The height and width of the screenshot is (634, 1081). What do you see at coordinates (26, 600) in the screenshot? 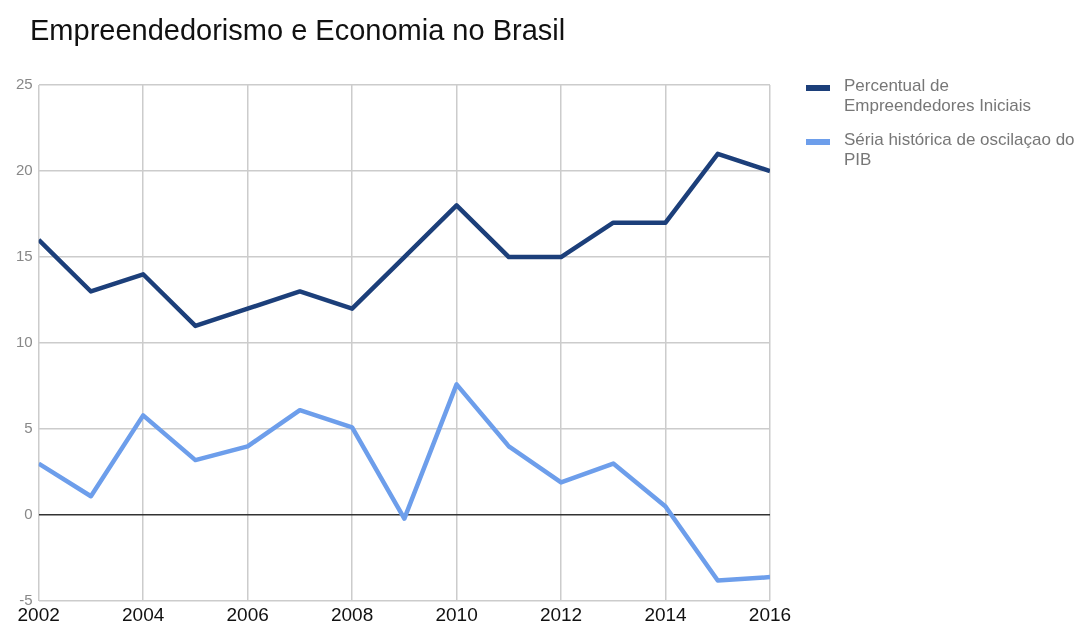
I see `y-tick-label: -5` at bounding box center [26, 600].